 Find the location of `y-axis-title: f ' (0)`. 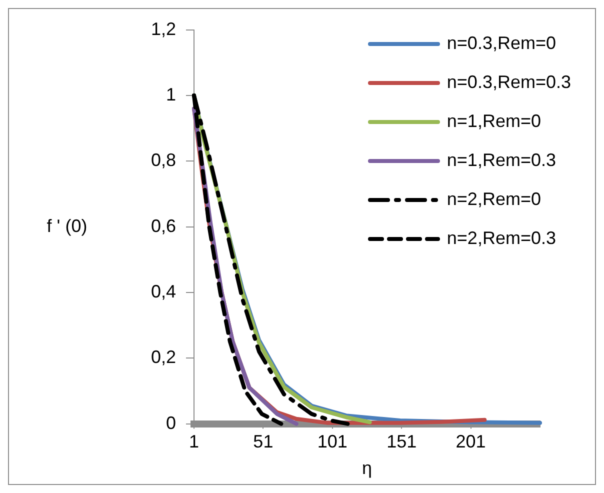

y-axis-title: f ' (0) is located at coordinates (67, 226).